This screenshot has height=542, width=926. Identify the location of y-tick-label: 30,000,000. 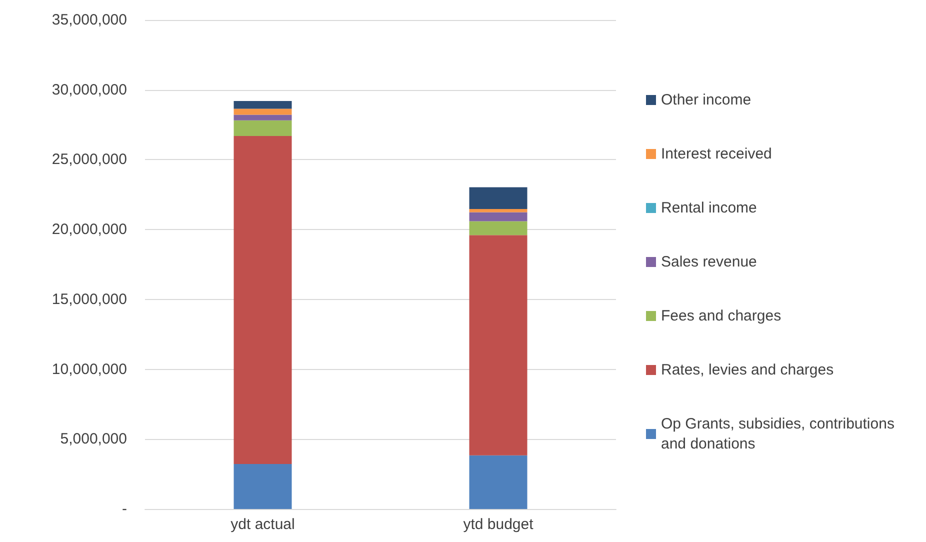
(89, 89).